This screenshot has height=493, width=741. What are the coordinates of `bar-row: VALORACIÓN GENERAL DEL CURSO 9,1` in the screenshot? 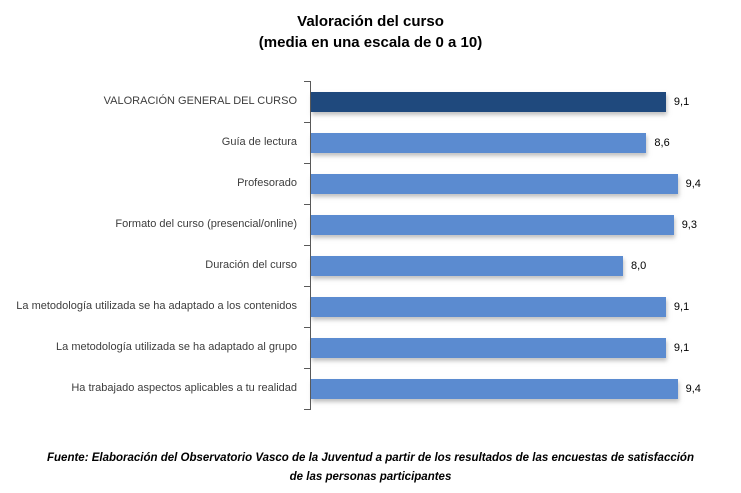 It's located at (370, 101).